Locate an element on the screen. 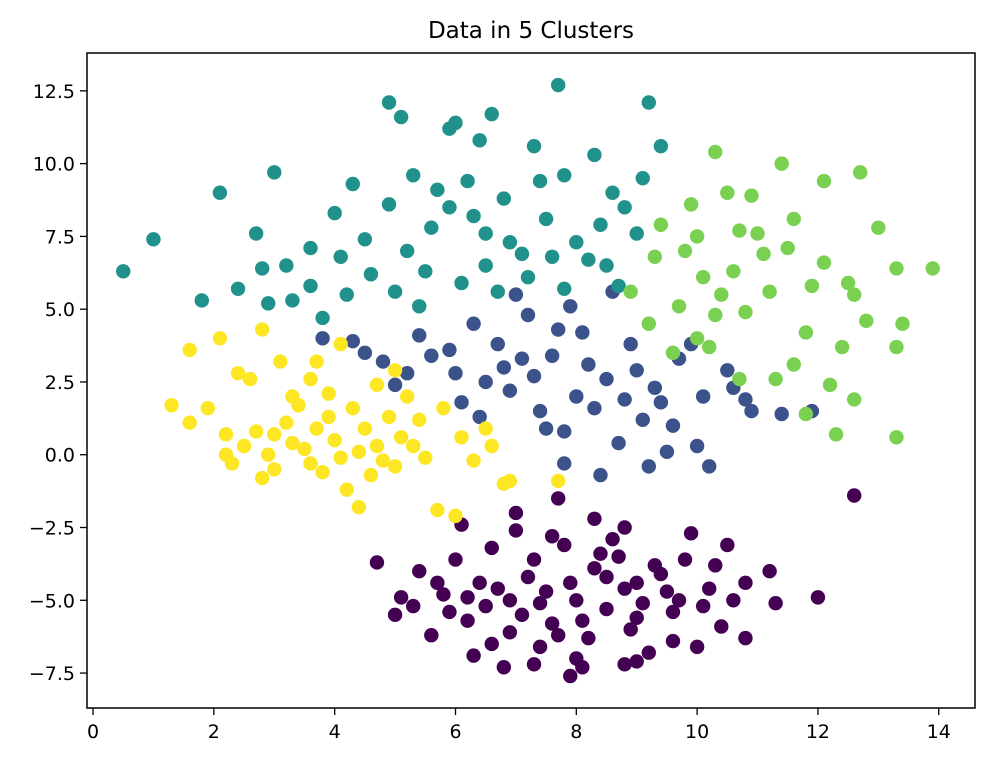 The width and height of the screenshot is (1000, 769). cluster-4-series is located at coordinates (781, 294).